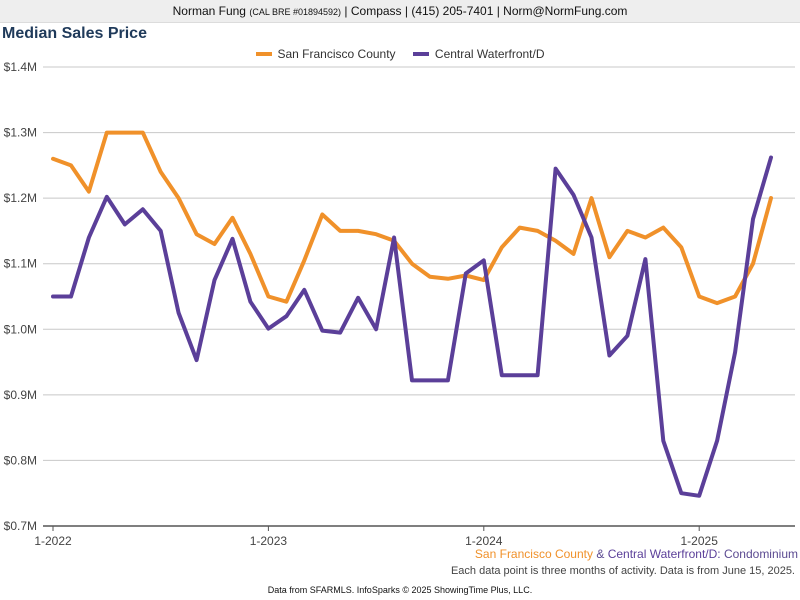  I want to click on legend-item-neighborhood: Central Waterfront/D, so click(478, 54).